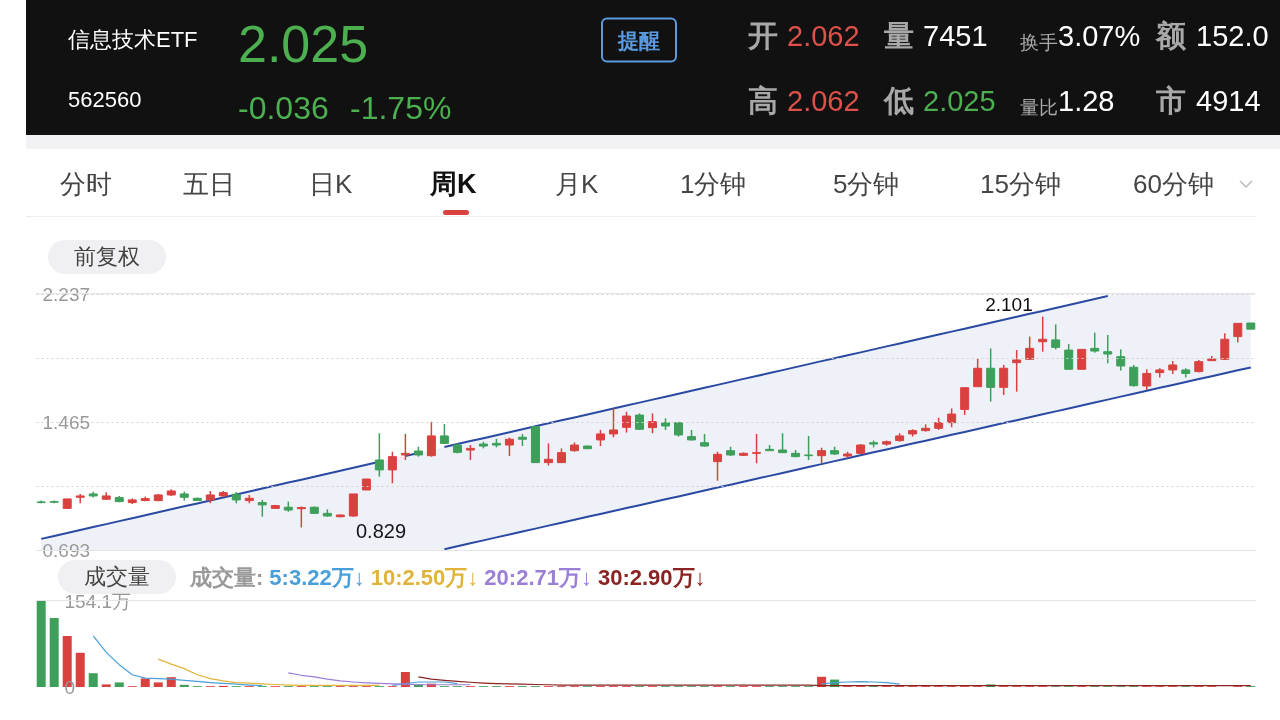 The image size is (1280, 720). I want to click on text: 五日, so click(209, 184).